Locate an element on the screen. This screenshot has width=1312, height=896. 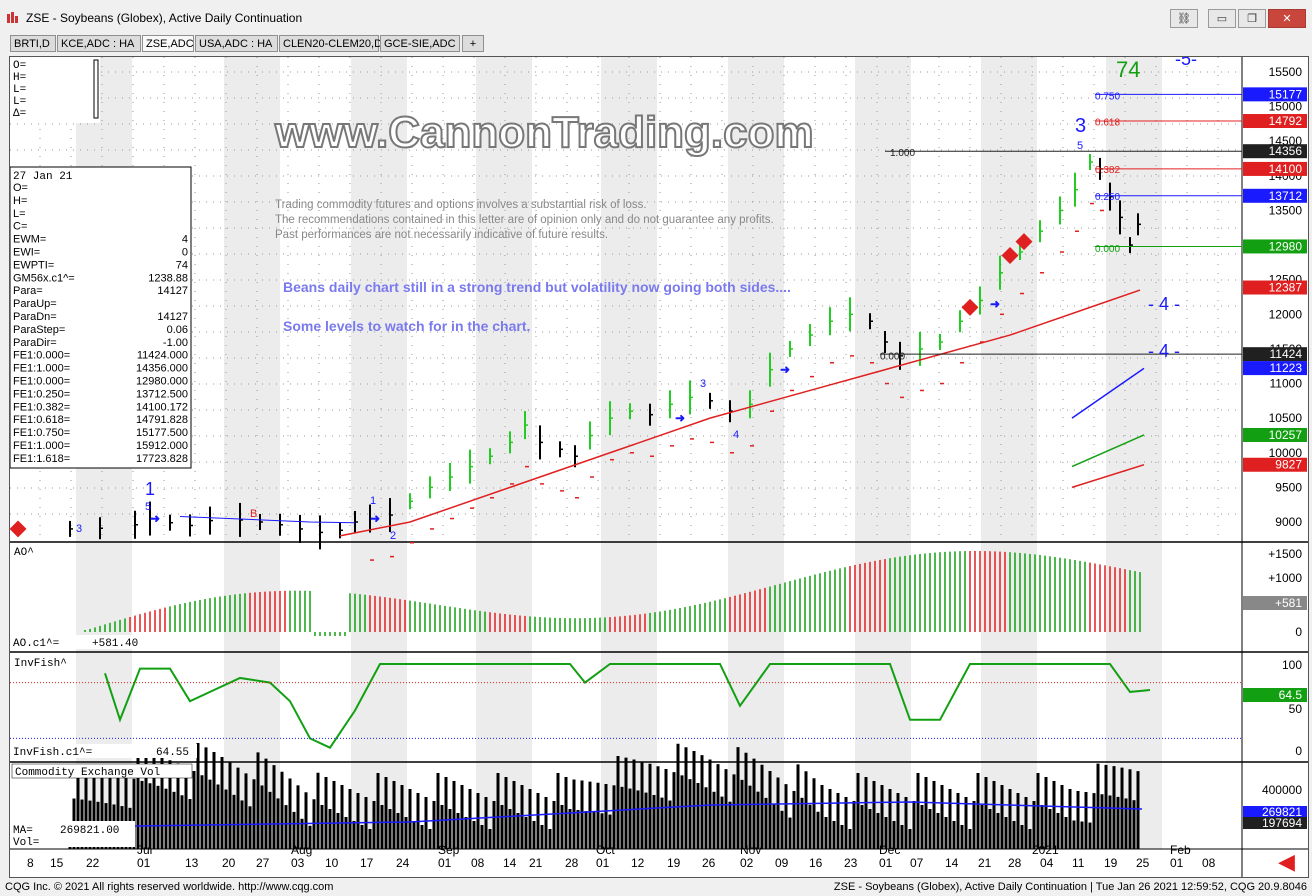
price-axis-label: 15500 is located at coordinates (1286, 72).